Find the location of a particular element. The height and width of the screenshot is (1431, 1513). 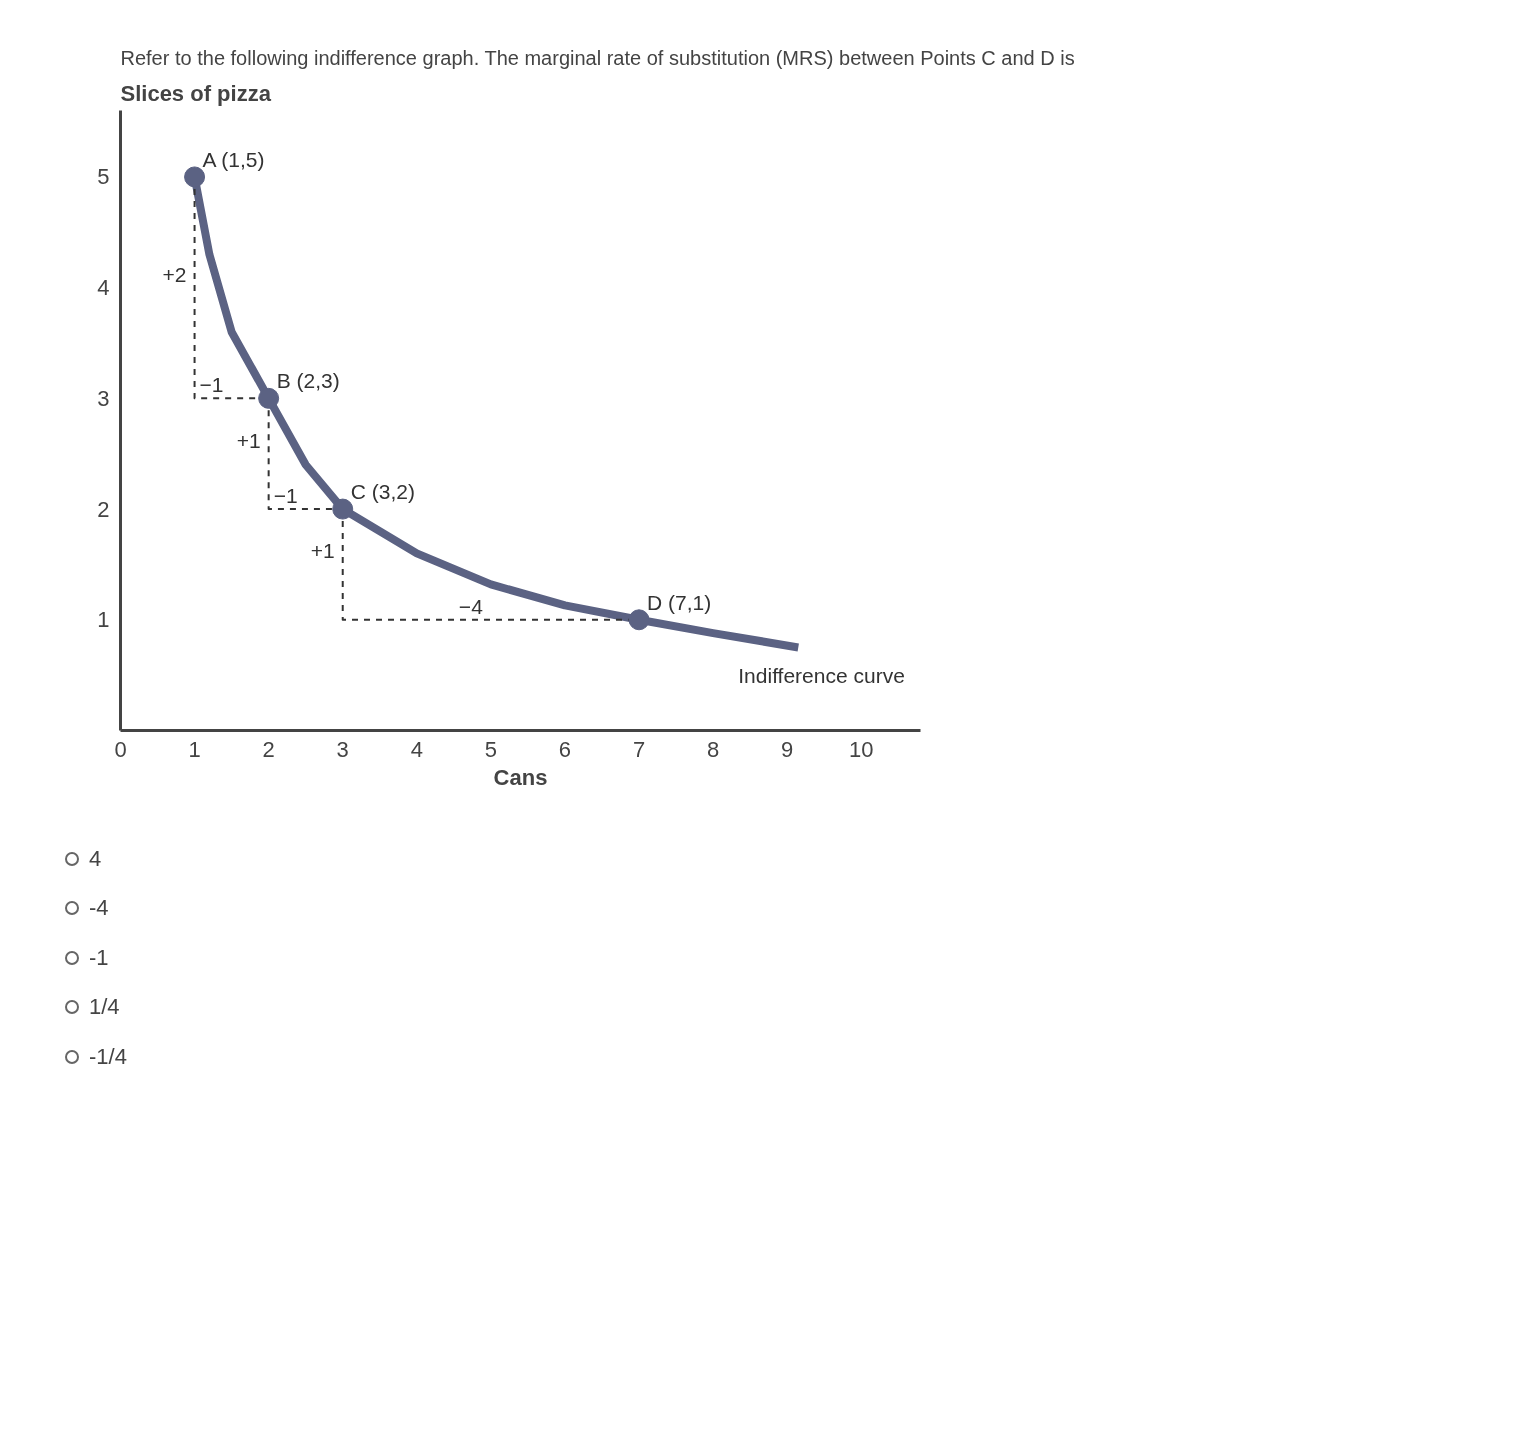

annotation: D (7,1) is located at coordinates (679, 602).